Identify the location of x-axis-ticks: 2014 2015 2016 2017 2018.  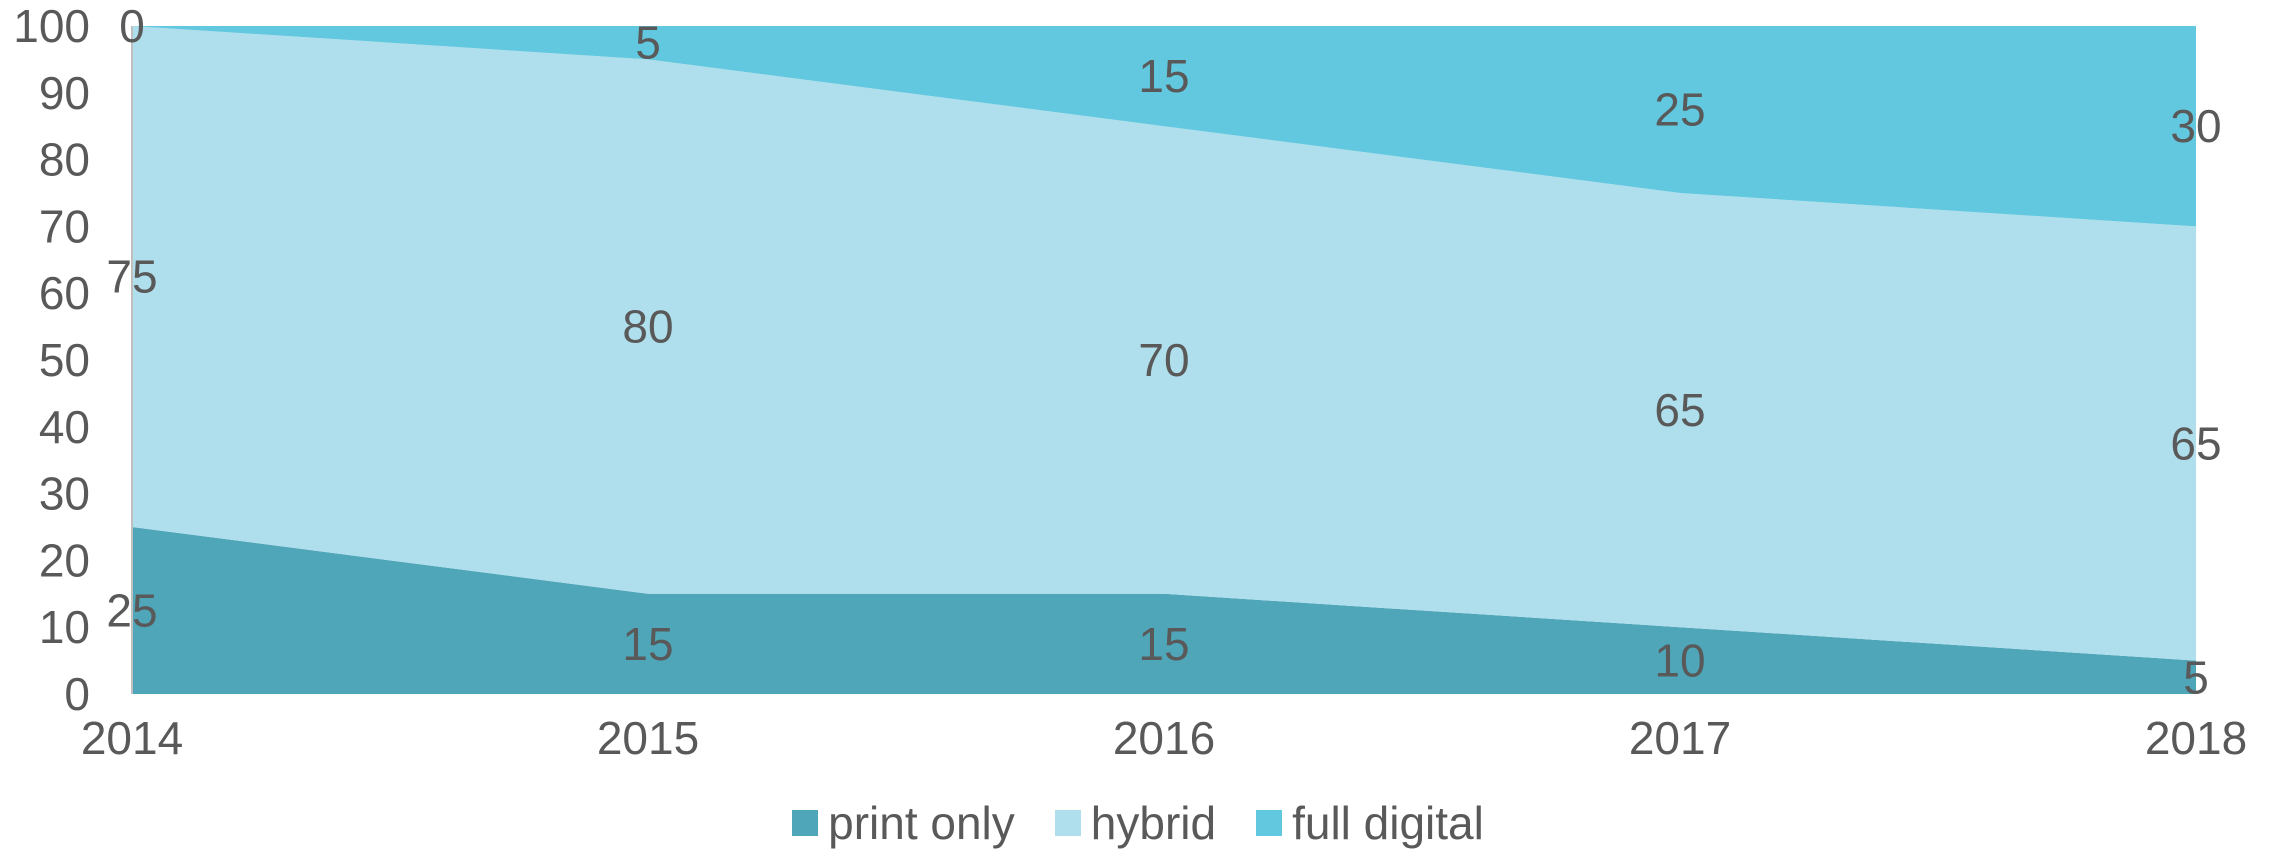
(1164, 738).